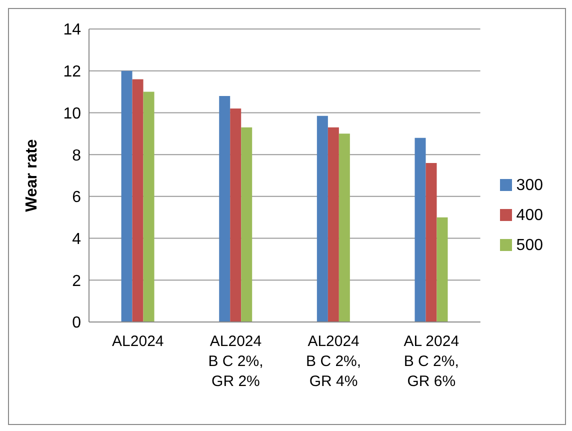 This screenshot has height=431, width=572. I want to click on y-tick-label: 14, so click(72, 30).